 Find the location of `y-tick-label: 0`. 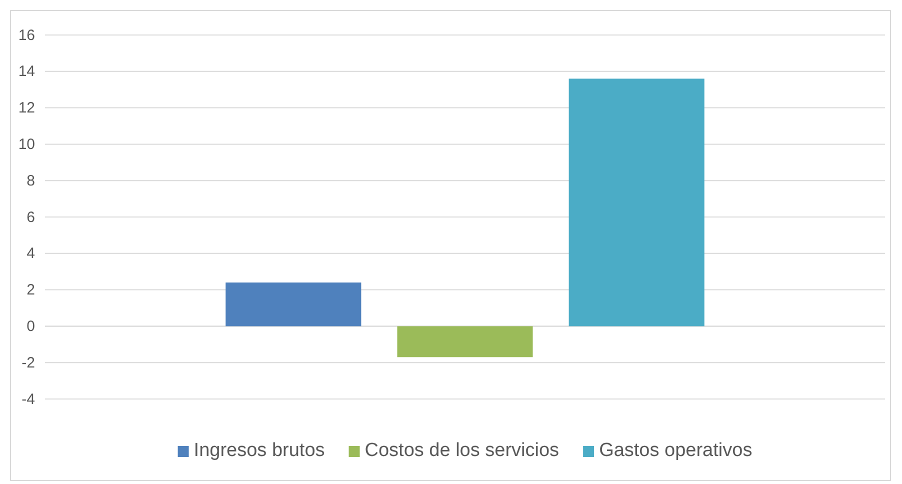

y-tick-label: 0 is located at coordinates (30, 326).